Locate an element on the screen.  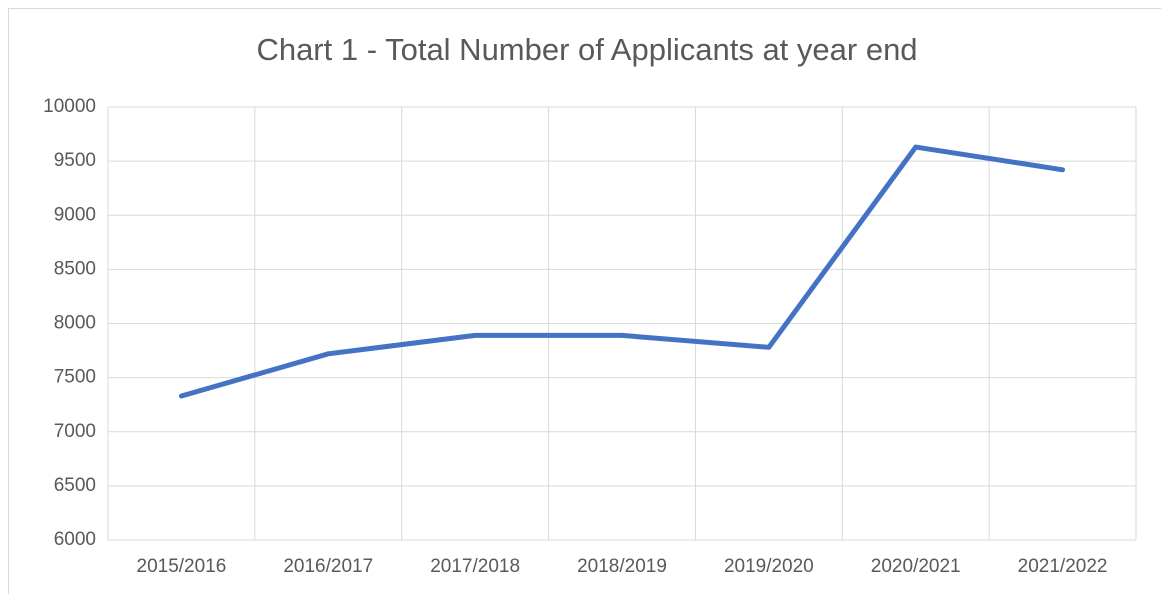
y-tick-label: 7000 is located at coordinates (75, 431).